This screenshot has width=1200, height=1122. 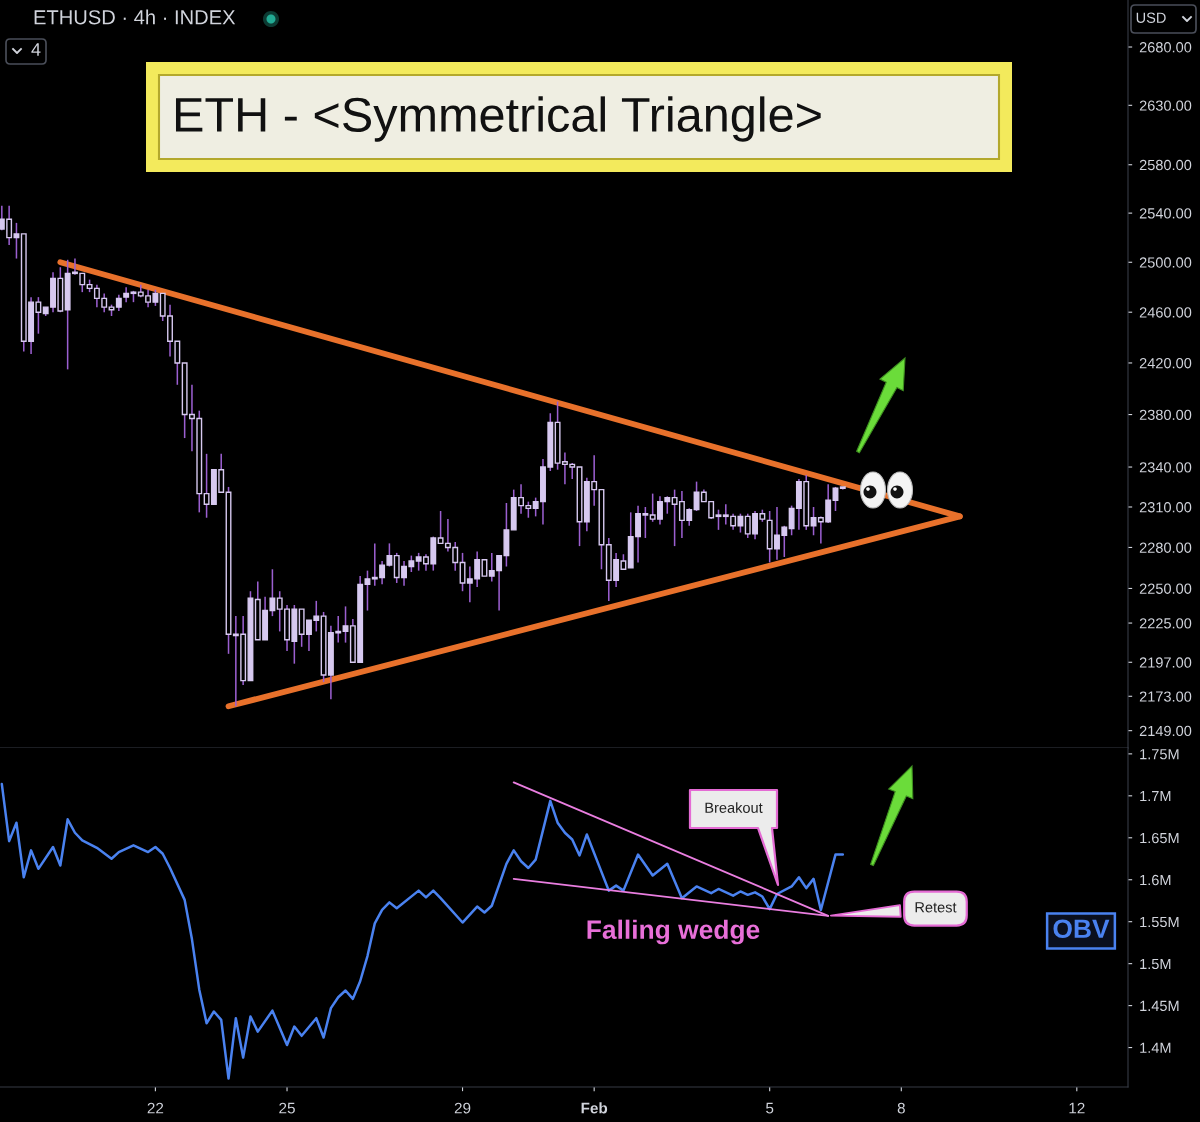 What do you see at coordinates (594, 1108) in the screenshot?
I see `x-tick-label: Feb` at bounding box center [594, 1108].